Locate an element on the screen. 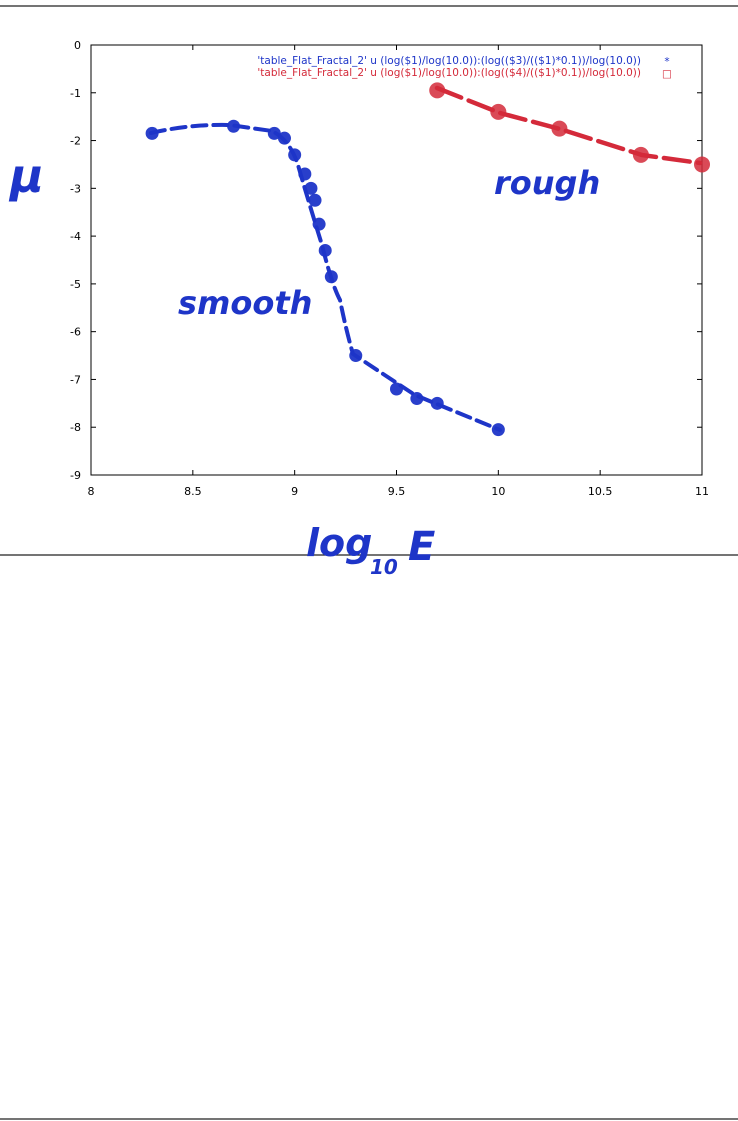  y-tick-label: -2 is located at coordinates (75, 141).